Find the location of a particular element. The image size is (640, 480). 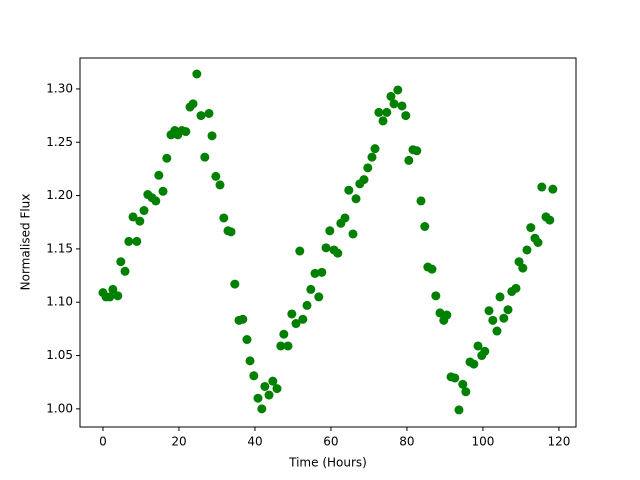

y-tick-label: 1.00 is located at coordinates (59, 408).